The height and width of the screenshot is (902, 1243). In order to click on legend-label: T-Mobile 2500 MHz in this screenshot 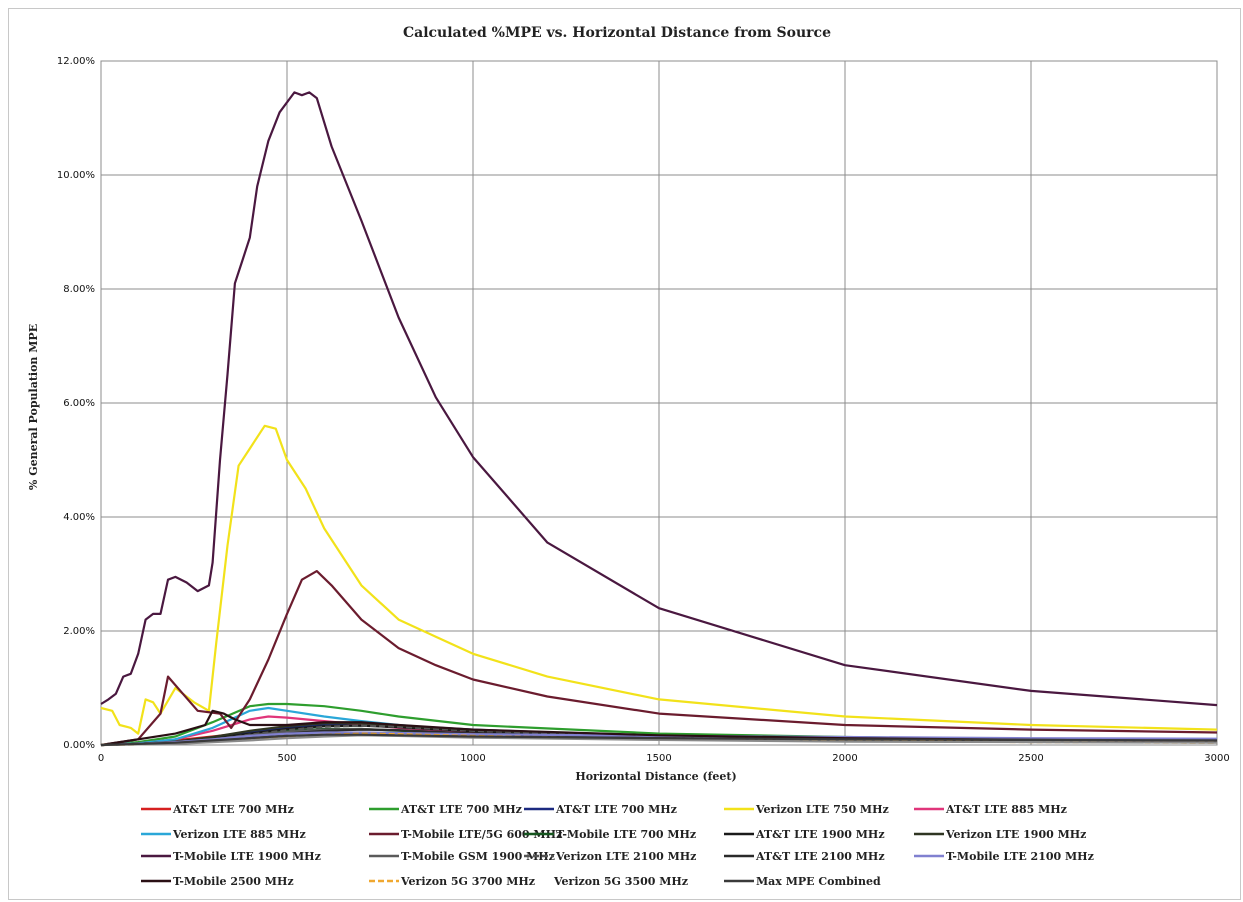, I will do `click(233, 881)`.